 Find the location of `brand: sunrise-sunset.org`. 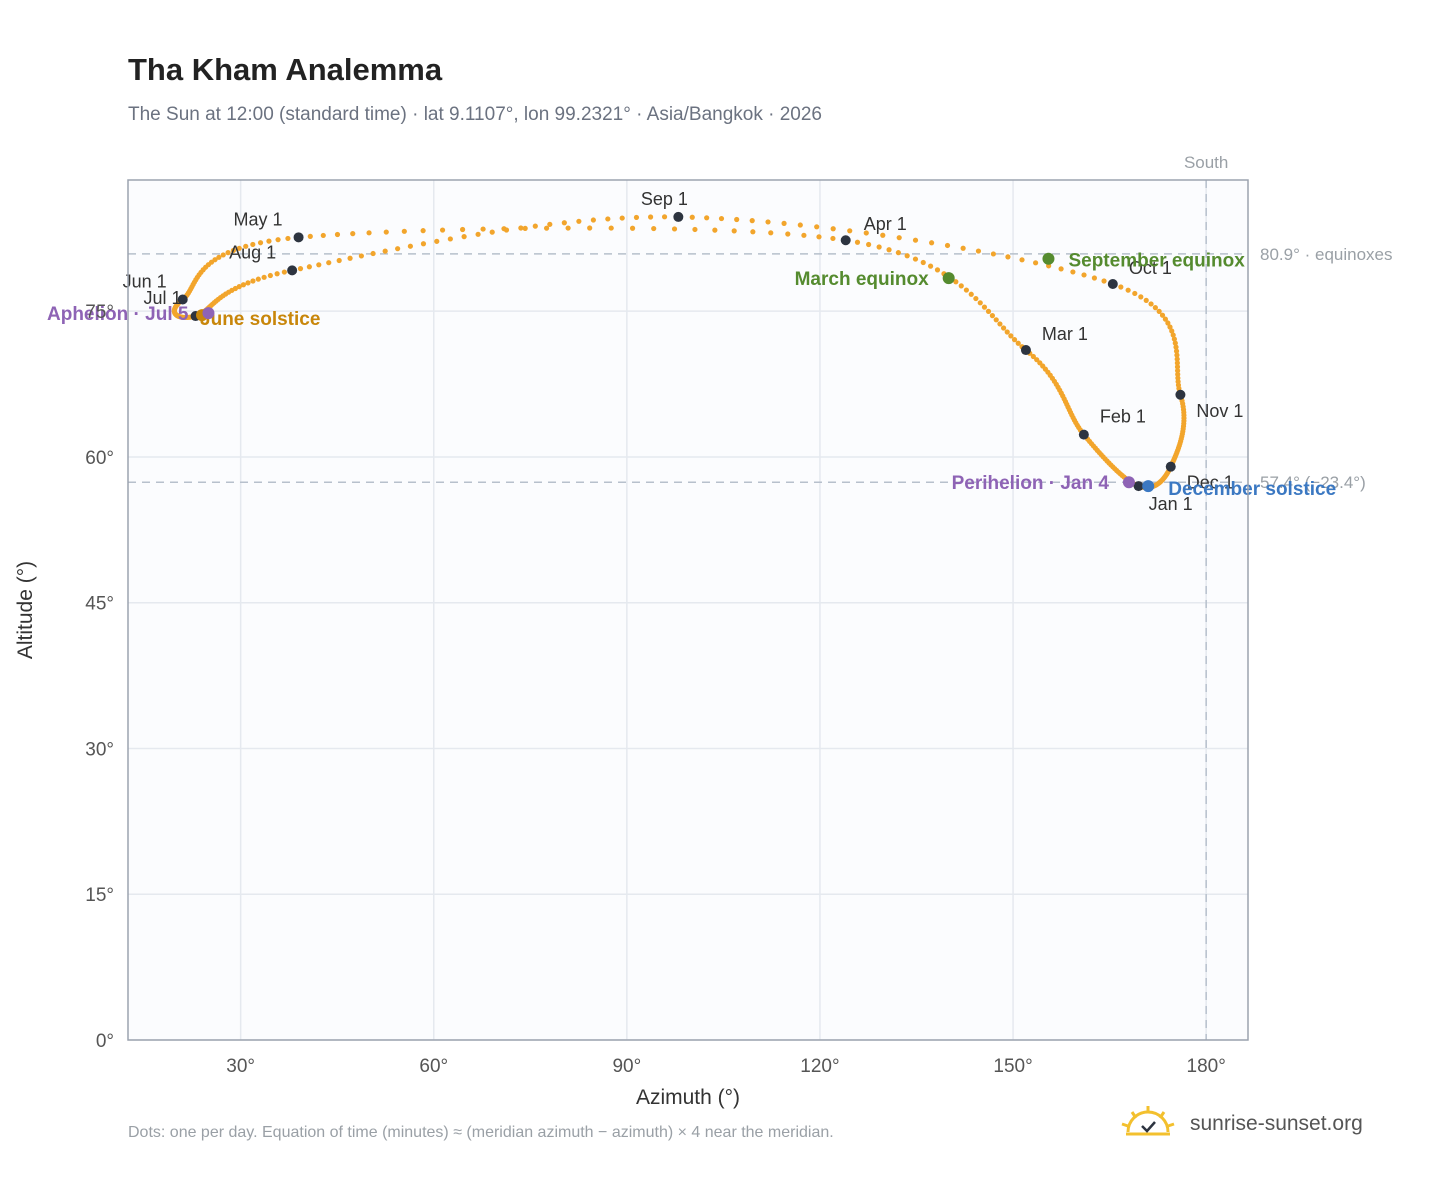

brand: sunrise-sunset.org is located at coordinates (1260, 1124).